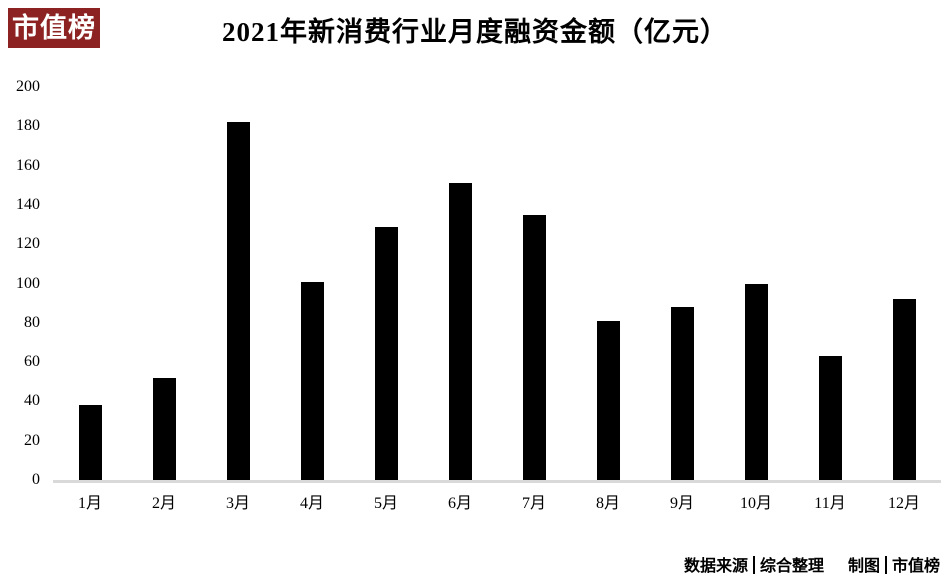  I want to click on x-axis-tick-label: 9月, so click(681, 503).